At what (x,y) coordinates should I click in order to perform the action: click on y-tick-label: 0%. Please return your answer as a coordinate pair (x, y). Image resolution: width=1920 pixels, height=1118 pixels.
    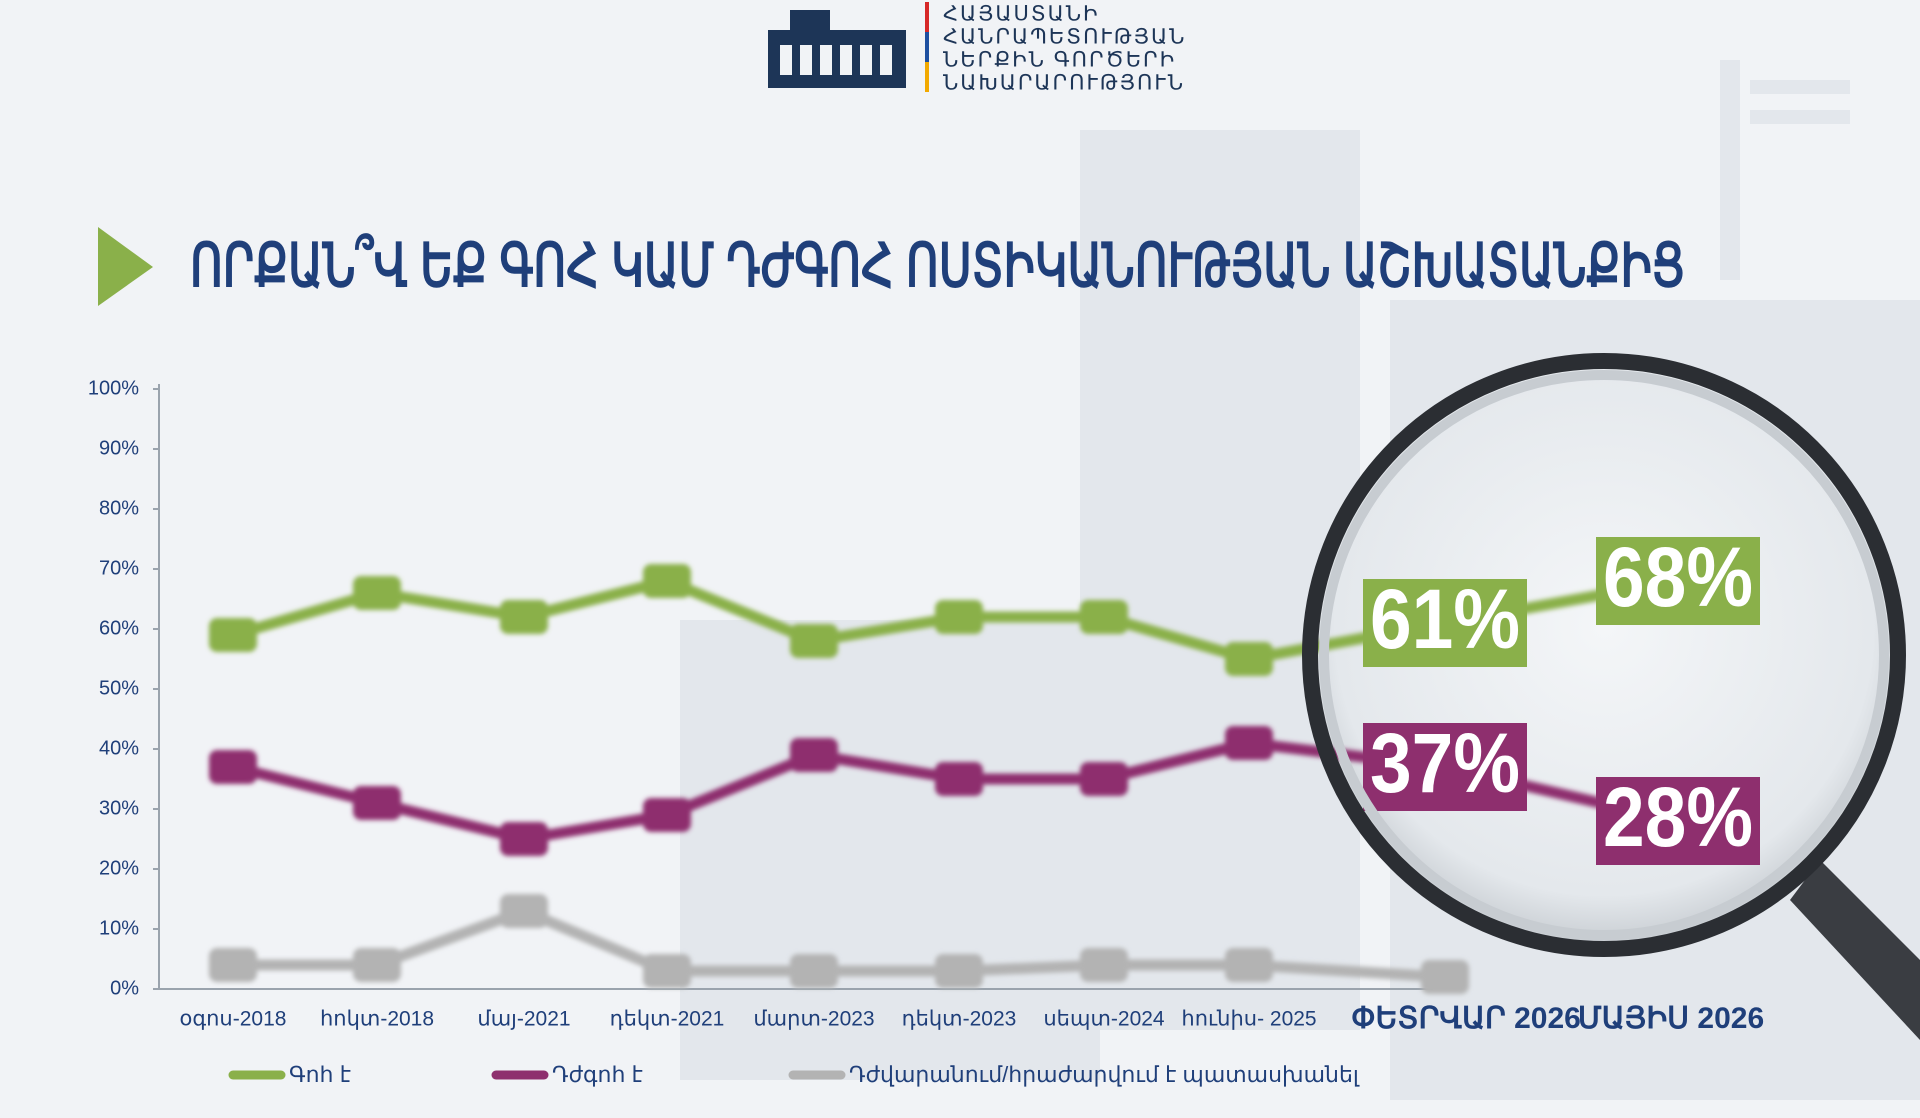
    Looking at the image, I should click on (124, 988).